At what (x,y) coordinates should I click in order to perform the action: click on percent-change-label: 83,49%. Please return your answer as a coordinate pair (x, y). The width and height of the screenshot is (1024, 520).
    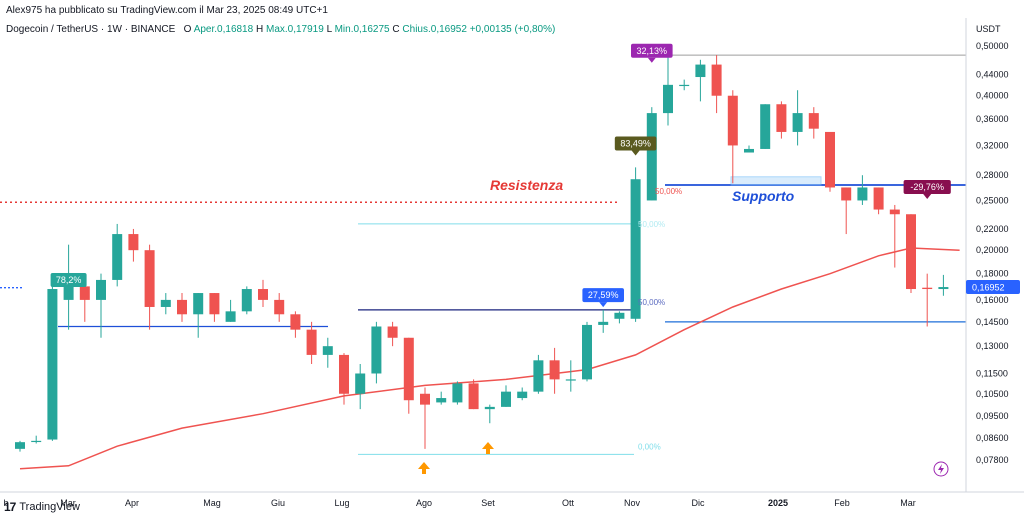
    Looking at the image, I should click on (635, 146).